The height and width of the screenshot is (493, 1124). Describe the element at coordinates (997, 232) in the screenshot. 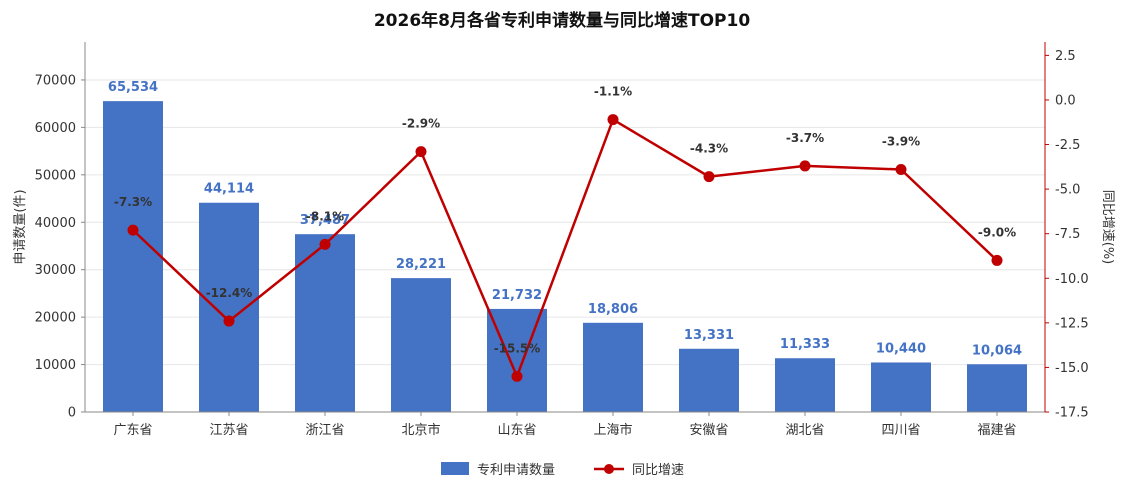

I see `growth-value-label: -9.0%` at that location.